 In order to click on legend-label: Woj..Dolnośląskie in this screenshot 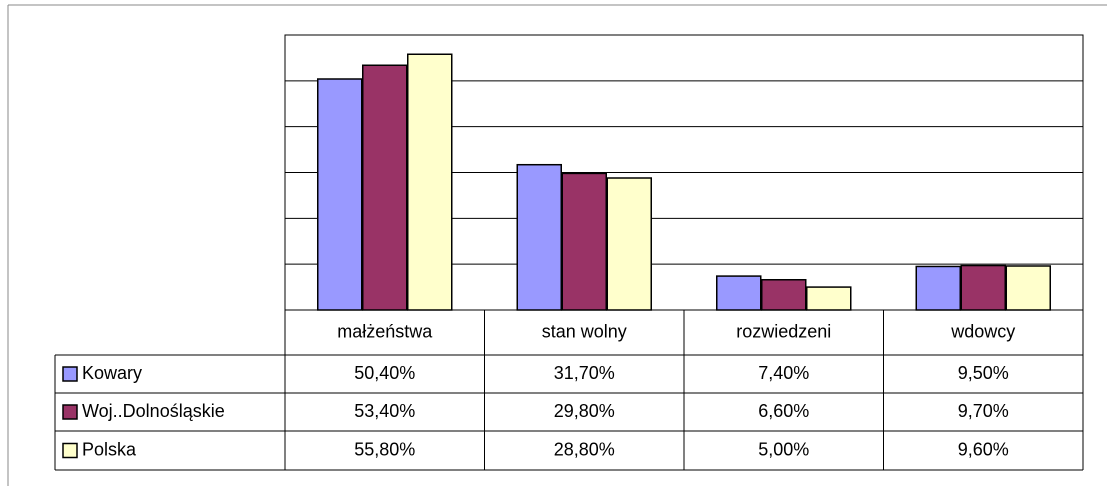, I will do `click(153, 411)`.